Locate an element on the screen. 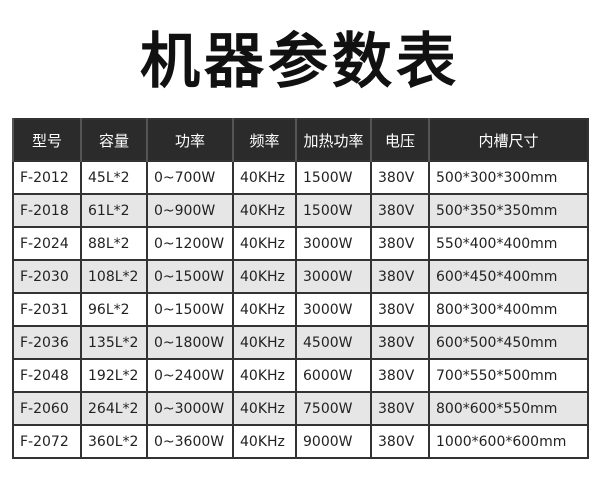 The image size is (600, 488). table-cell: 550*400*400mm is located at coordinates (508, 243).